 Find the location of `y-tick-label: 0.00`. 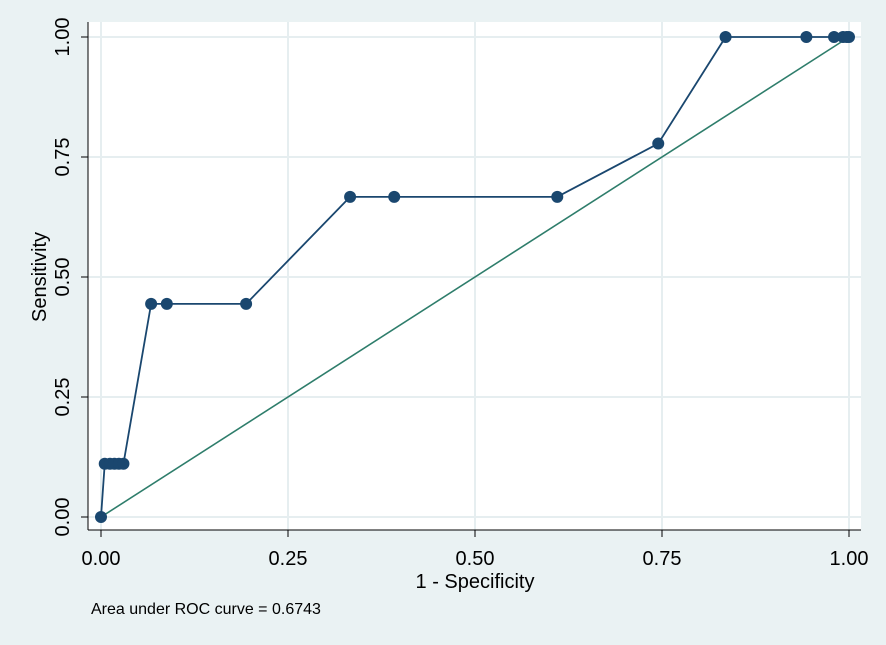

y-tick-label: 0.00 is located at coordinates (63, 517).